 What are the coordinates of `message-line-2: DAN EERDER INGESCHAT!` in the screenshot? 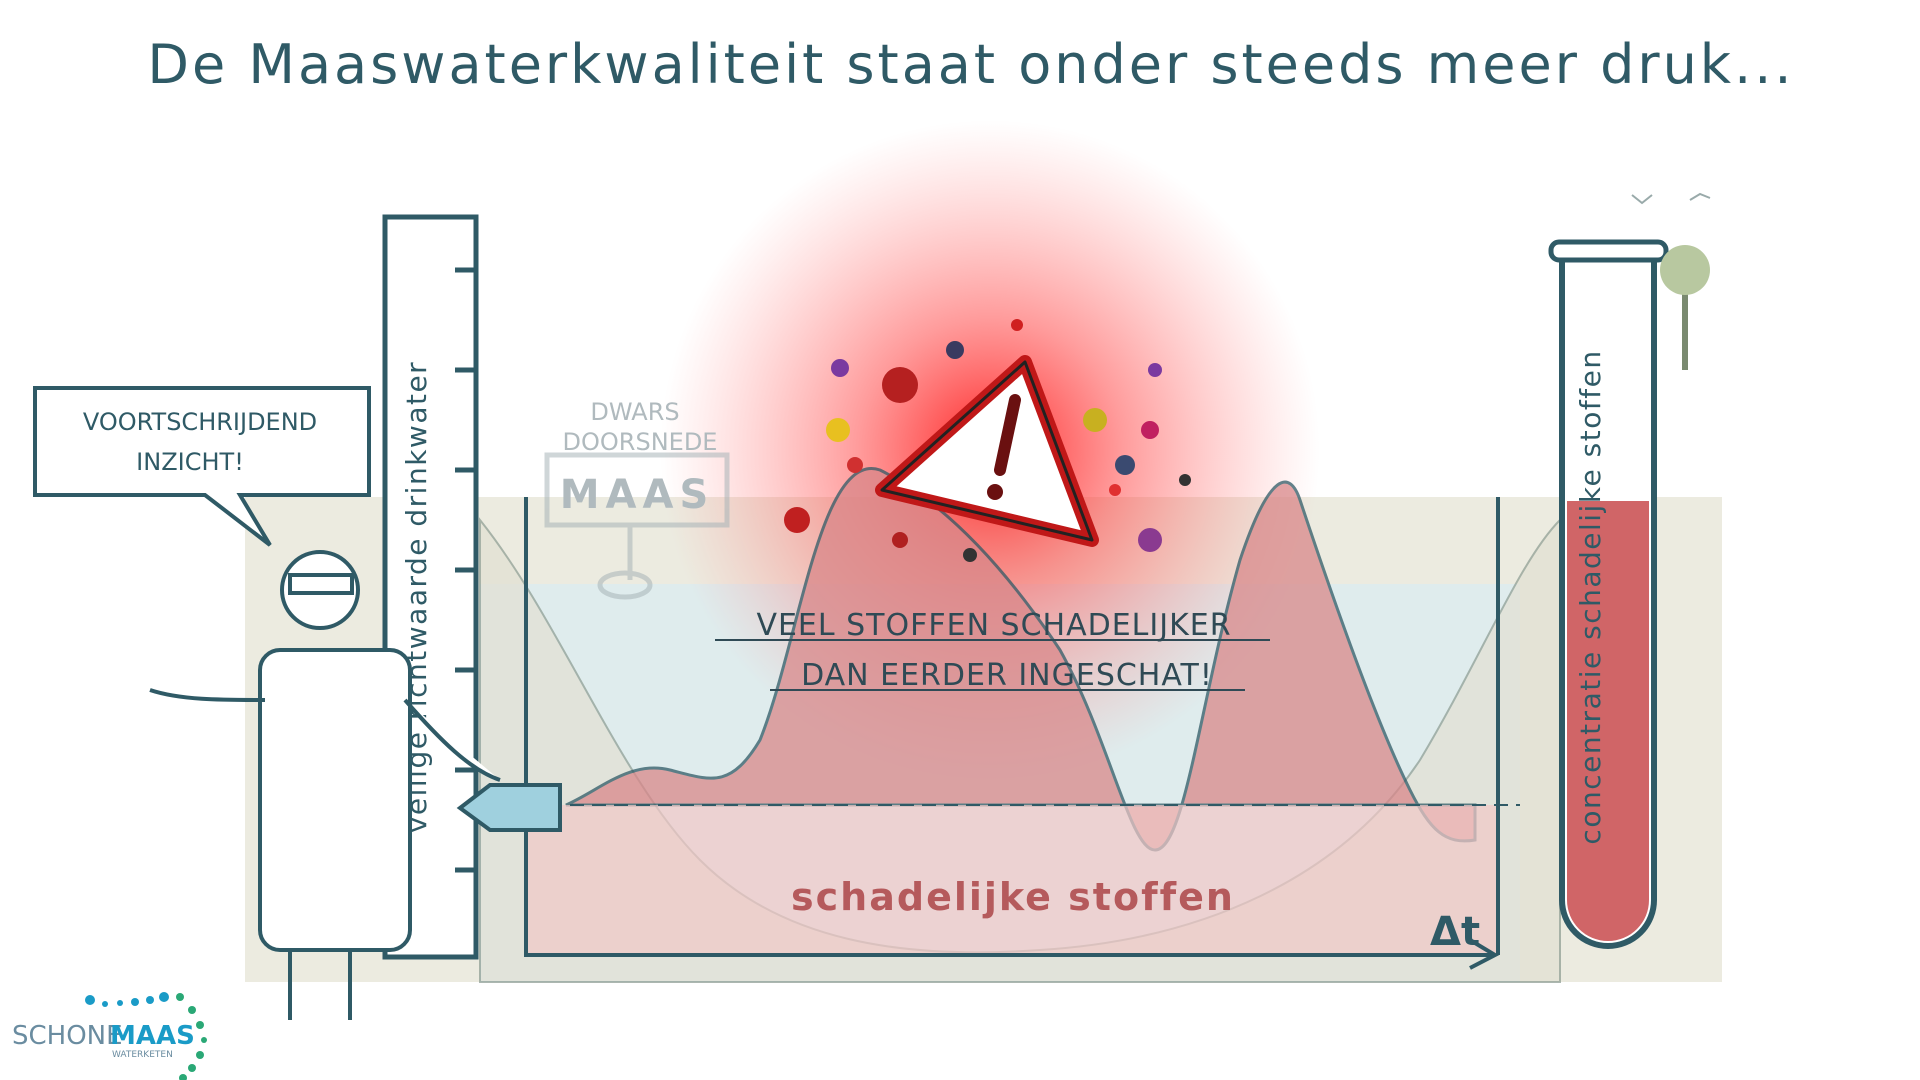 It's located at (1007, 675).